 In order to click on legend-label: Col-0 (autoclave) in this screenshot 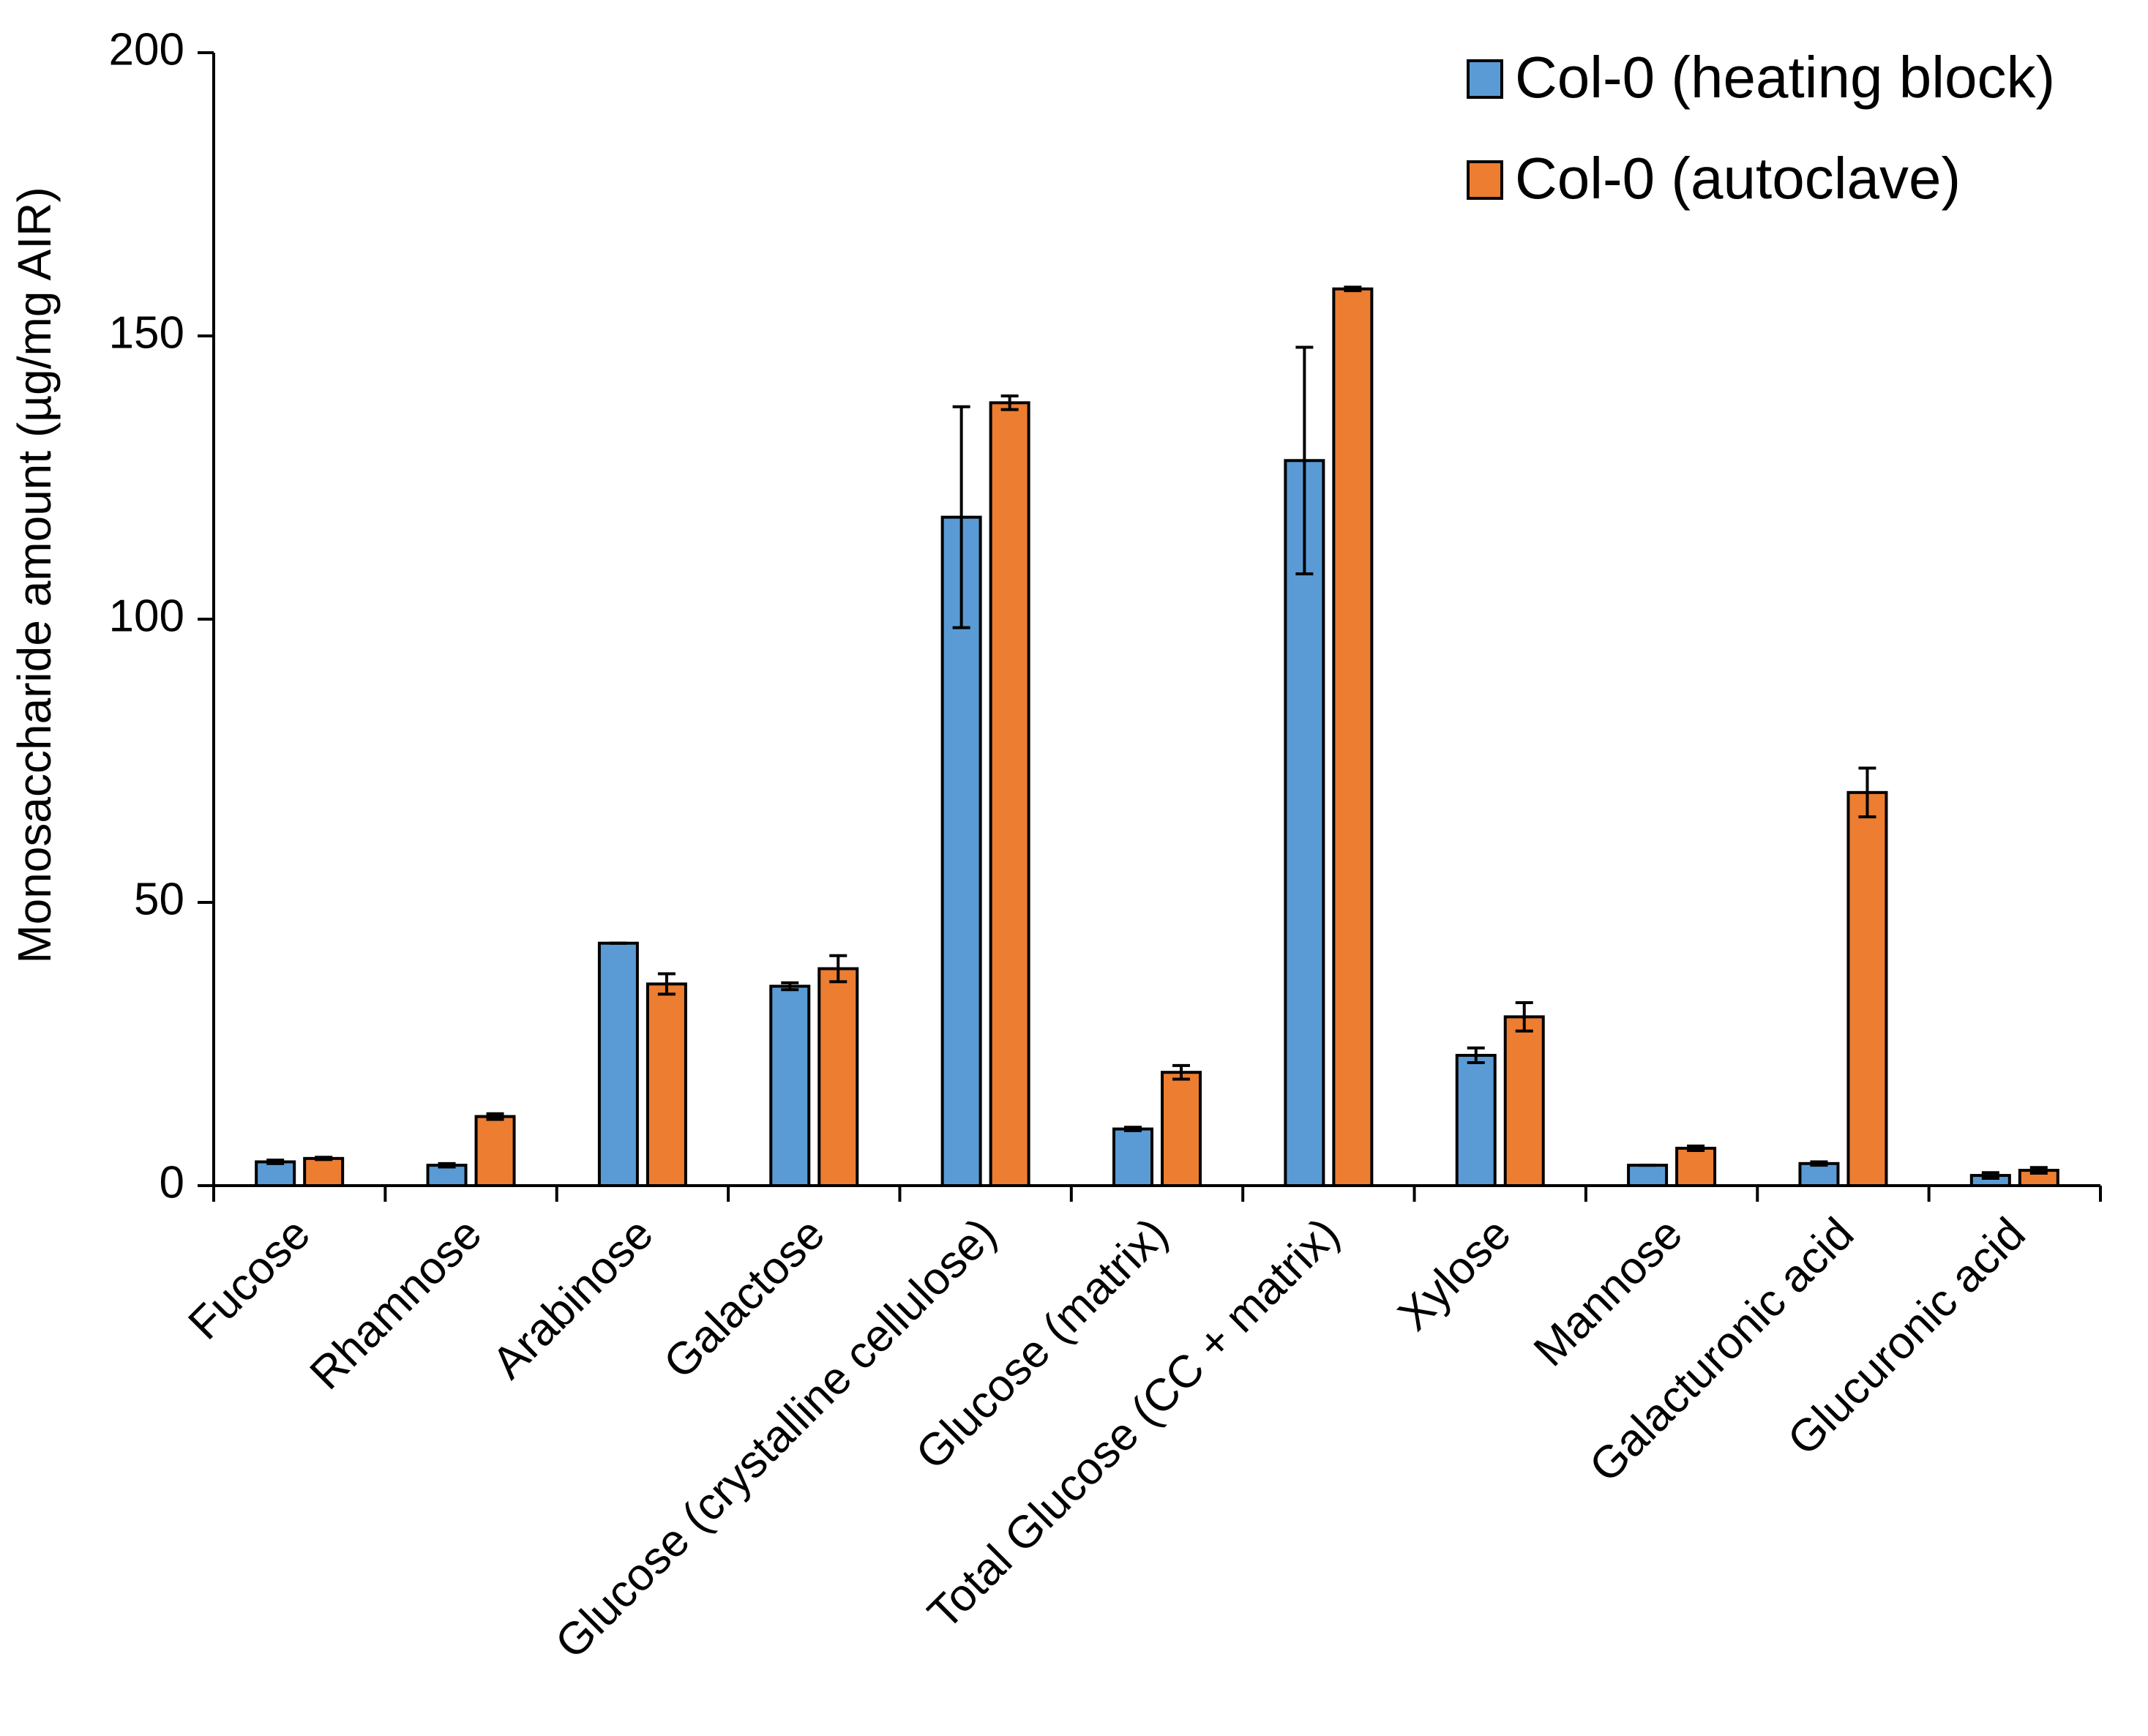, I will do `click(1738, 179)`.